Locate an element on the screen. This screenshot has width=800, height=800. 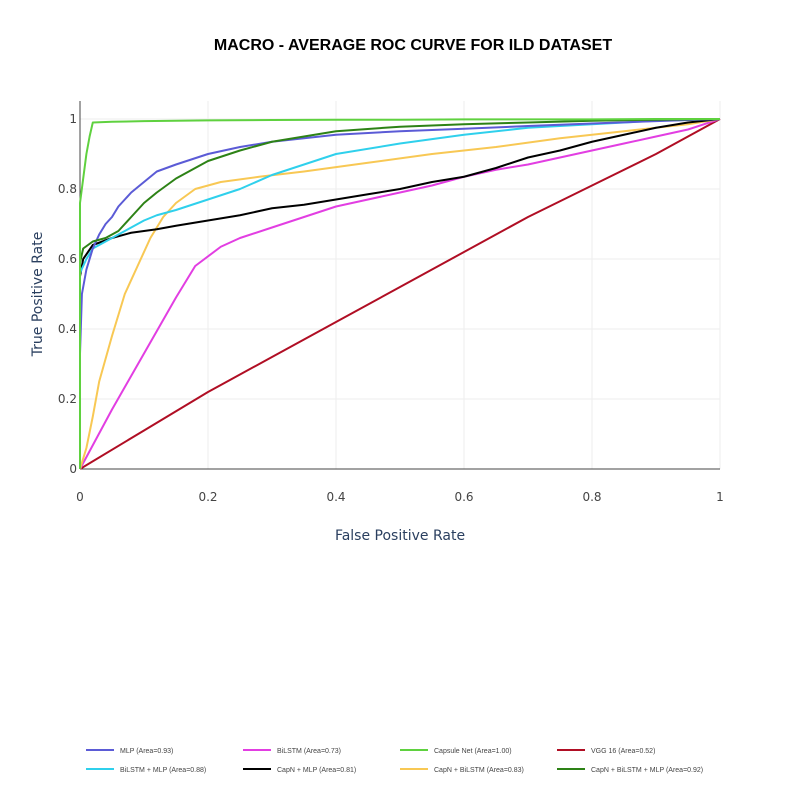
x-tick-label: 0.8 is located at coordinates (591, 497).